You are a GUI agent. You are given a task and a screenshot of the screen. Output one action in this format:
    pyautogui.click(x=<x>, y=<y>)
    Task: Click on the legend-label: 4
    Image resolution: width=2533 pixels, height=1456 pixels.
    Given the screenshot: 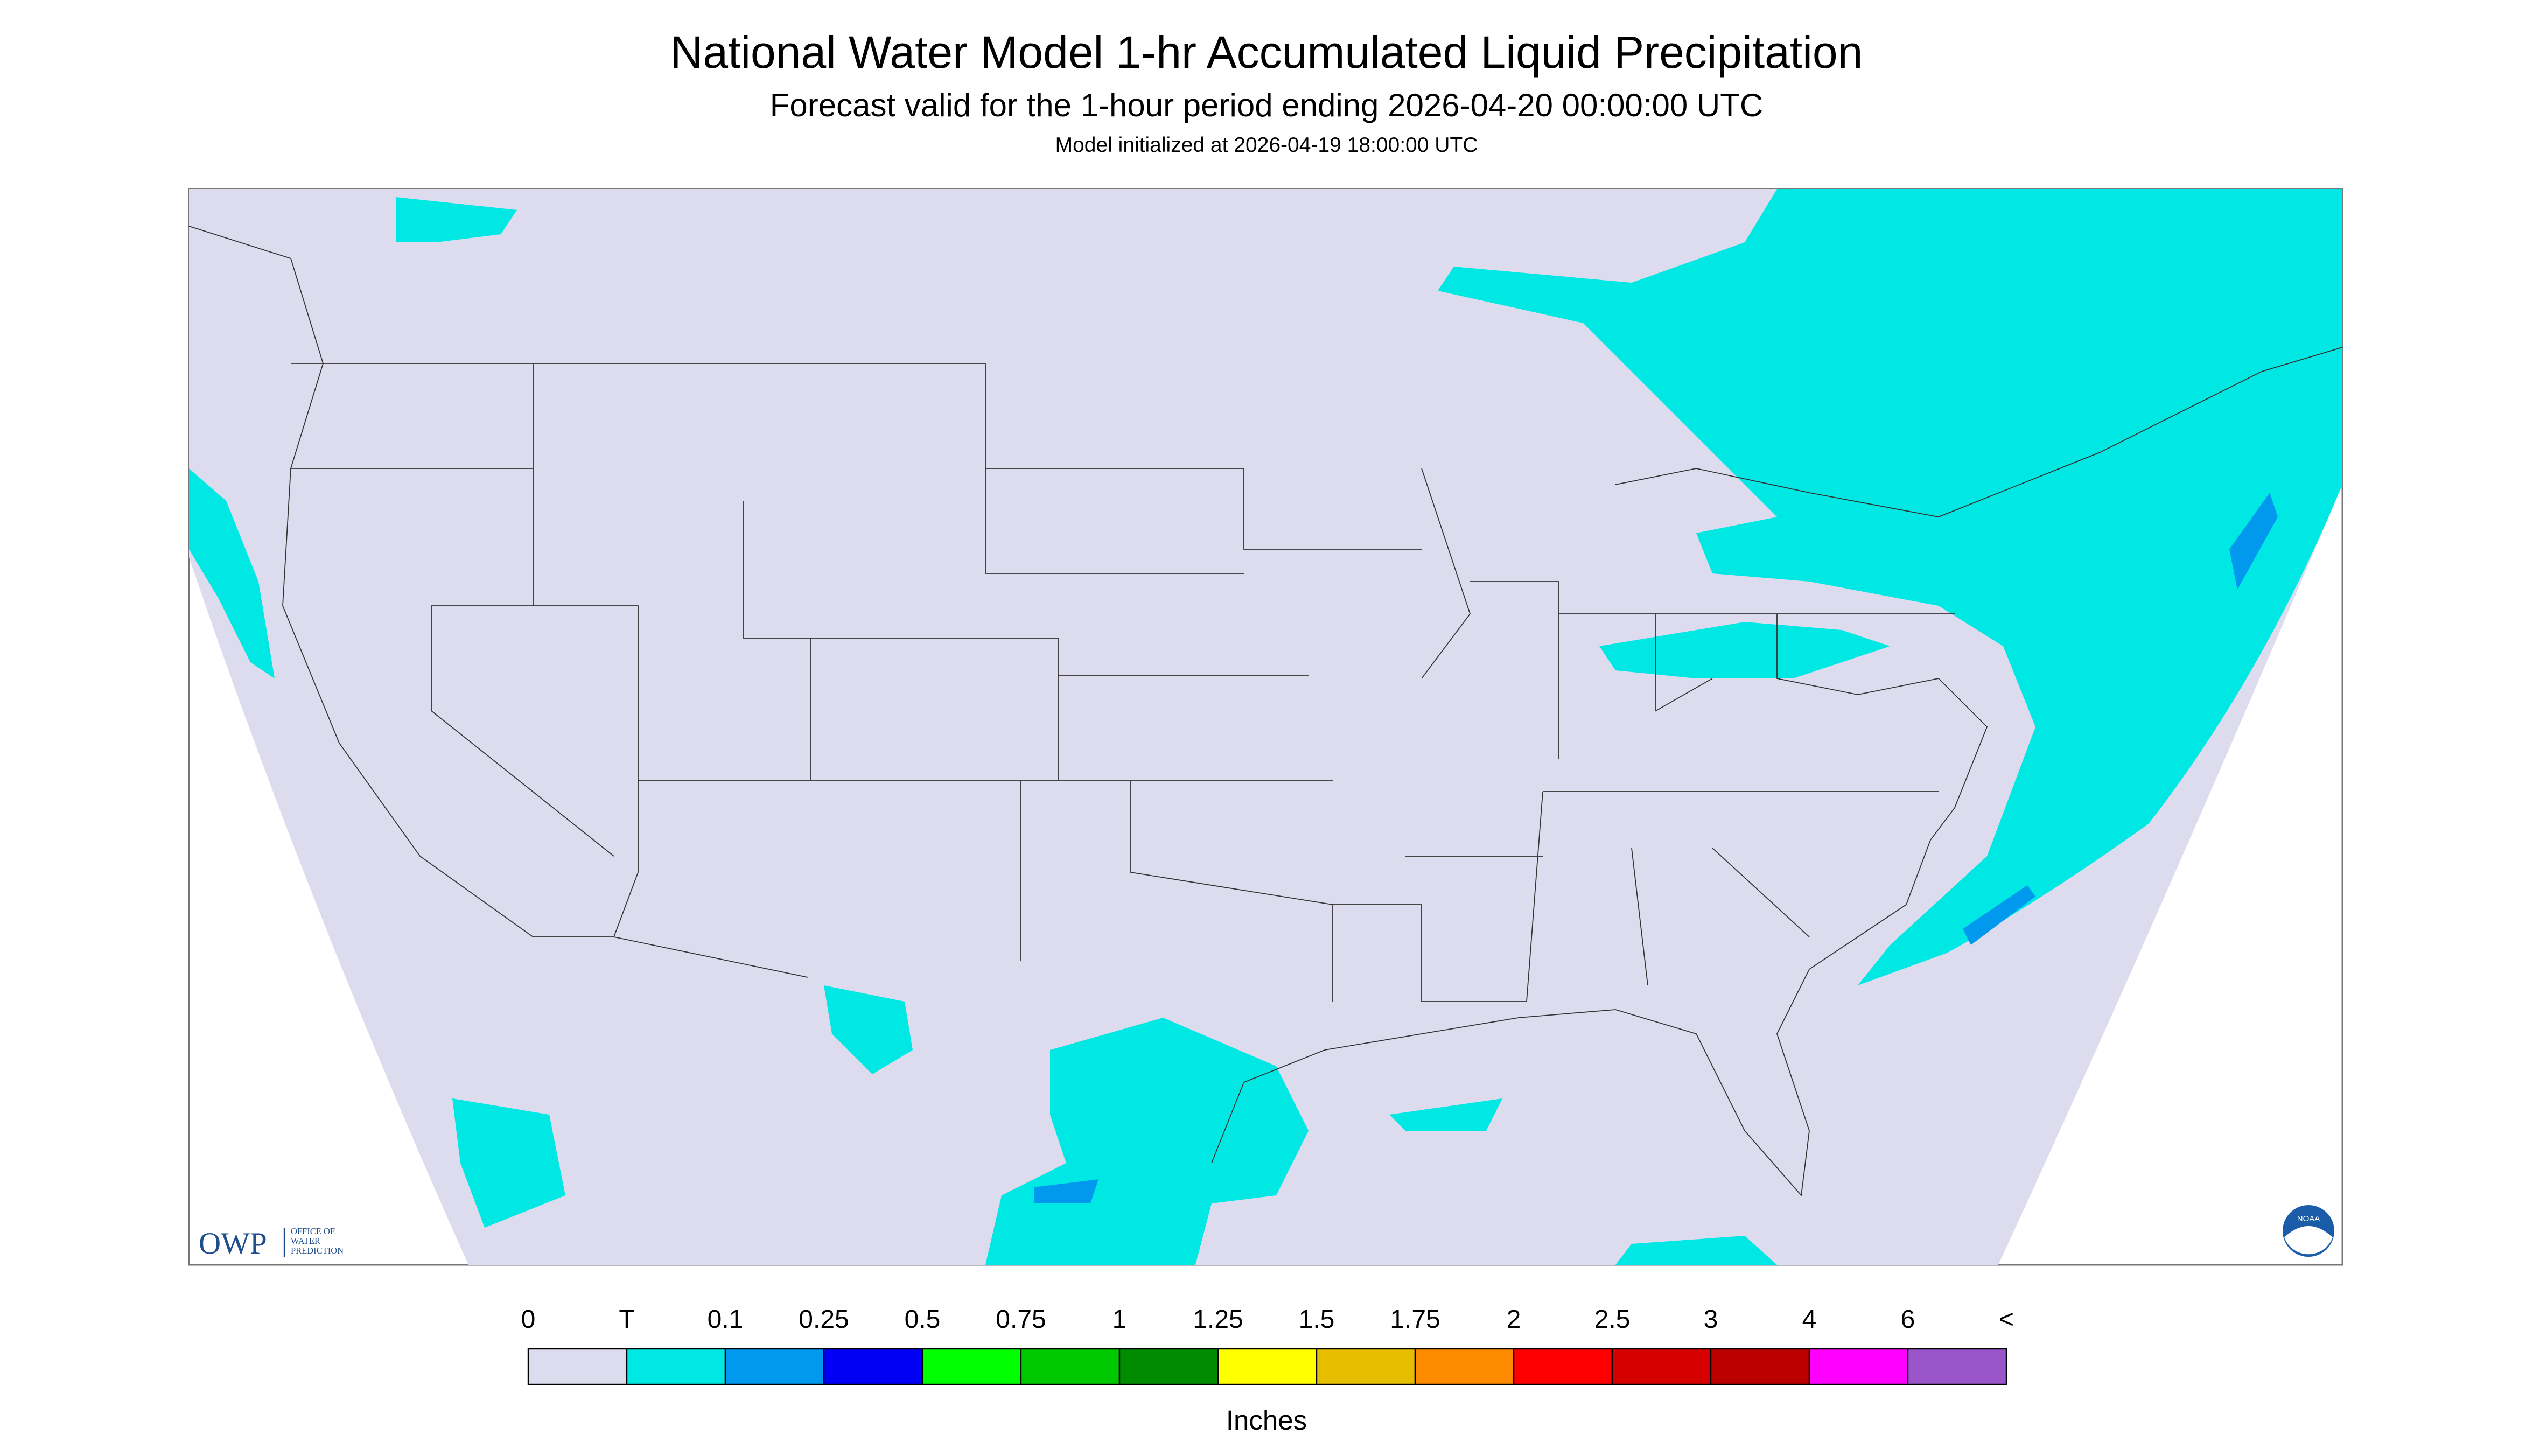 What is the action you would take?
    pyautogui.click(x=1810, y=1319)
    